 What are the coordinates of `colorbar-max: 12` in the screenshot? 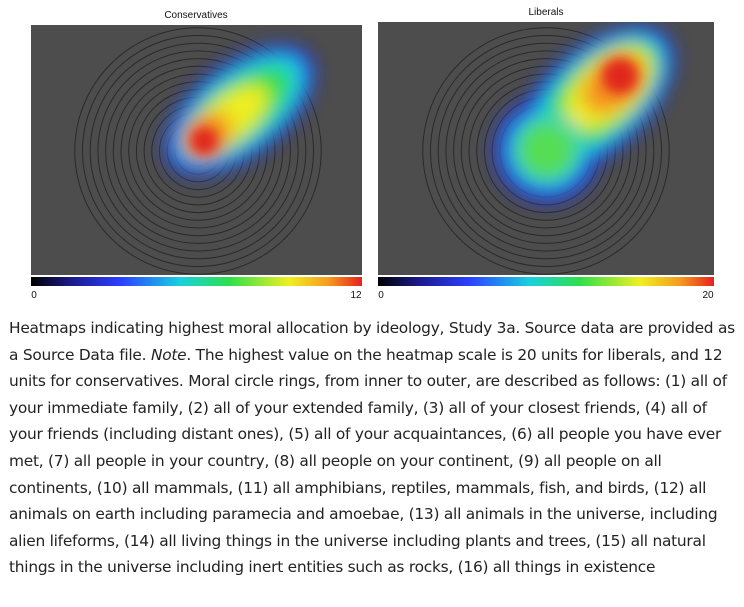 It's located at (356, 295).